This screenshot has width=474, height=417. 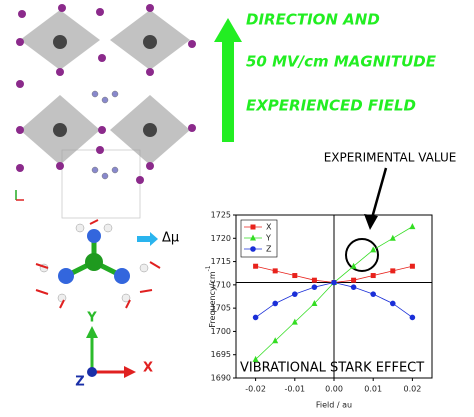 I want to click on headline: 50 MV/cm MAGNITUDE, so click(x=341, y=62).